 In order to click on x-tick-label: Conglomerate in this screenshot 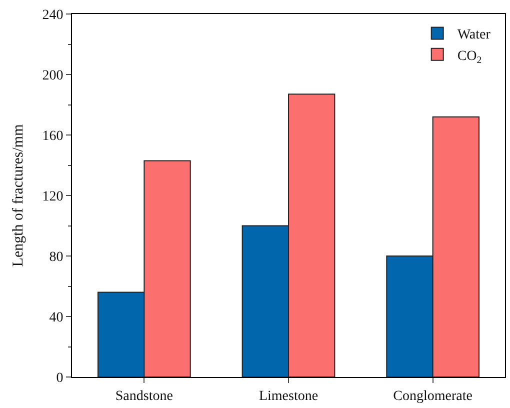, I will do `click(432, 396)`.